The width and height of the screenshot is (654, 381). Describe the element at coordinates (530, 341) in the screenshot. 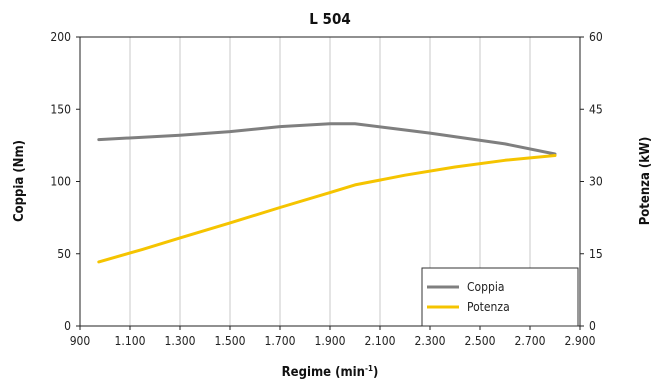

I see `x-tick-label: 2.700` at that location.